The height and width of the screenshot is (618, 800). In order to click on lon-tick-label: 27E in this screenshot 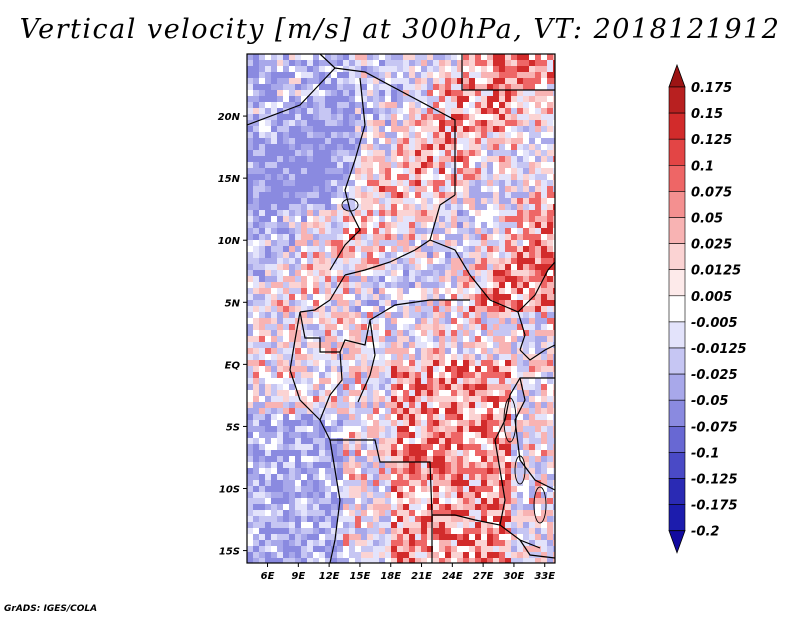, I will do `click(483, 576)`.